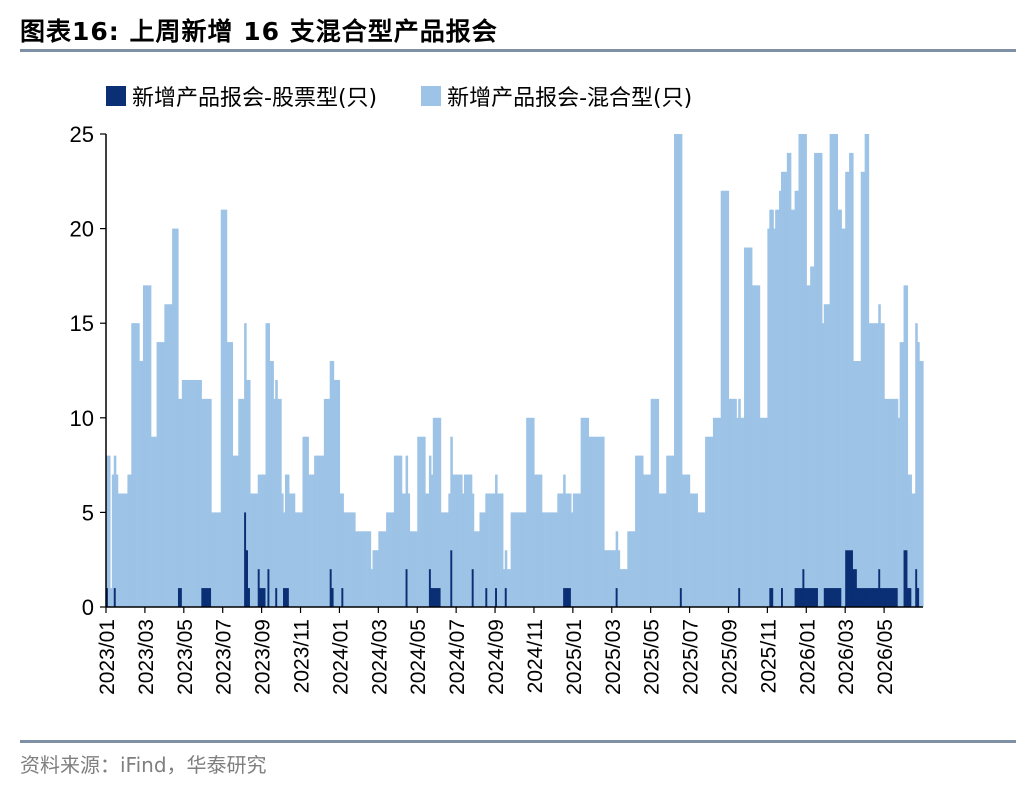 The image size is (1036, 792). I want to click on legend-label-stock: 新增产品报会-股票型(只), so click(255, 98).